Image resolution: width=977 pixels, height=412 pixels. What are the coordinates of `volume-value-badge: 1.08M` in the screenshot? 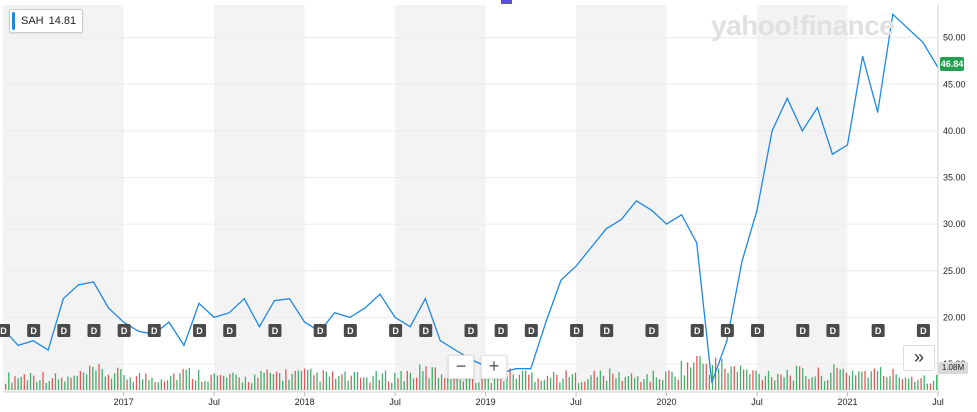 It's located at (953, 368).